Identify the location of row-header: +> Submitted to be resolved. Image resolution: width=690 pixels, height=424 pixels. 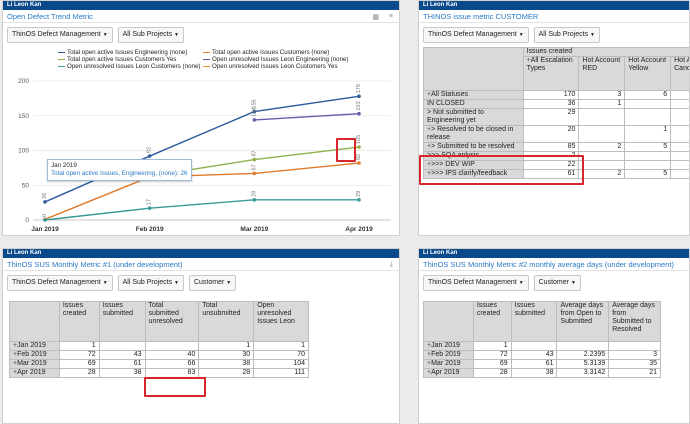
(473, 147).